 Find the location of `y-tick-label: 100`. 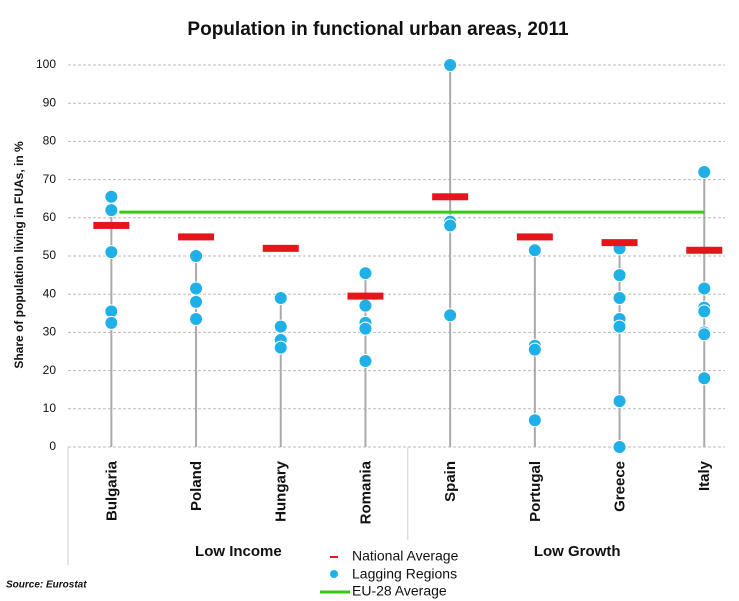

y-tick-label: 100 is located at coordinates (46, 64).